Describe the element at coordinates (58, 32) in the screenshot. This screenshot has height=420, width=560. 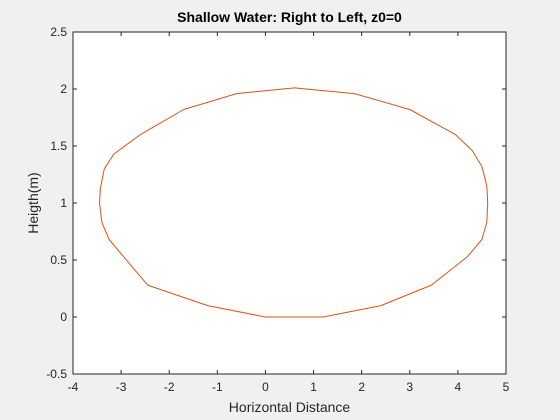
I see `y-tick-label: 2.5` at that location.